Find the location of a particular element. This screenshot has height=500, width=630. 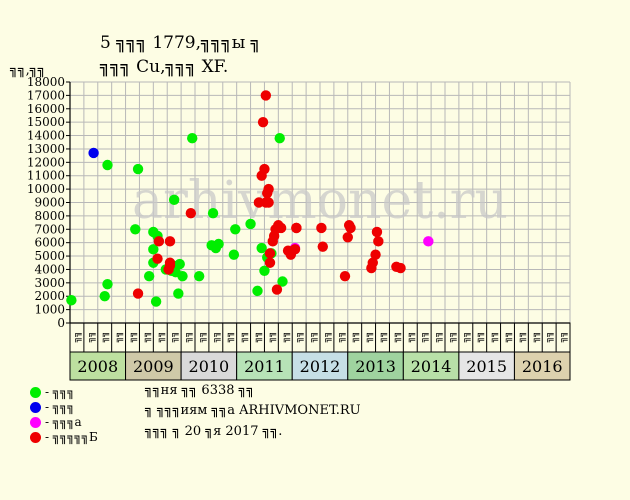

year-band-2010 is located at coordinates (209, 366).